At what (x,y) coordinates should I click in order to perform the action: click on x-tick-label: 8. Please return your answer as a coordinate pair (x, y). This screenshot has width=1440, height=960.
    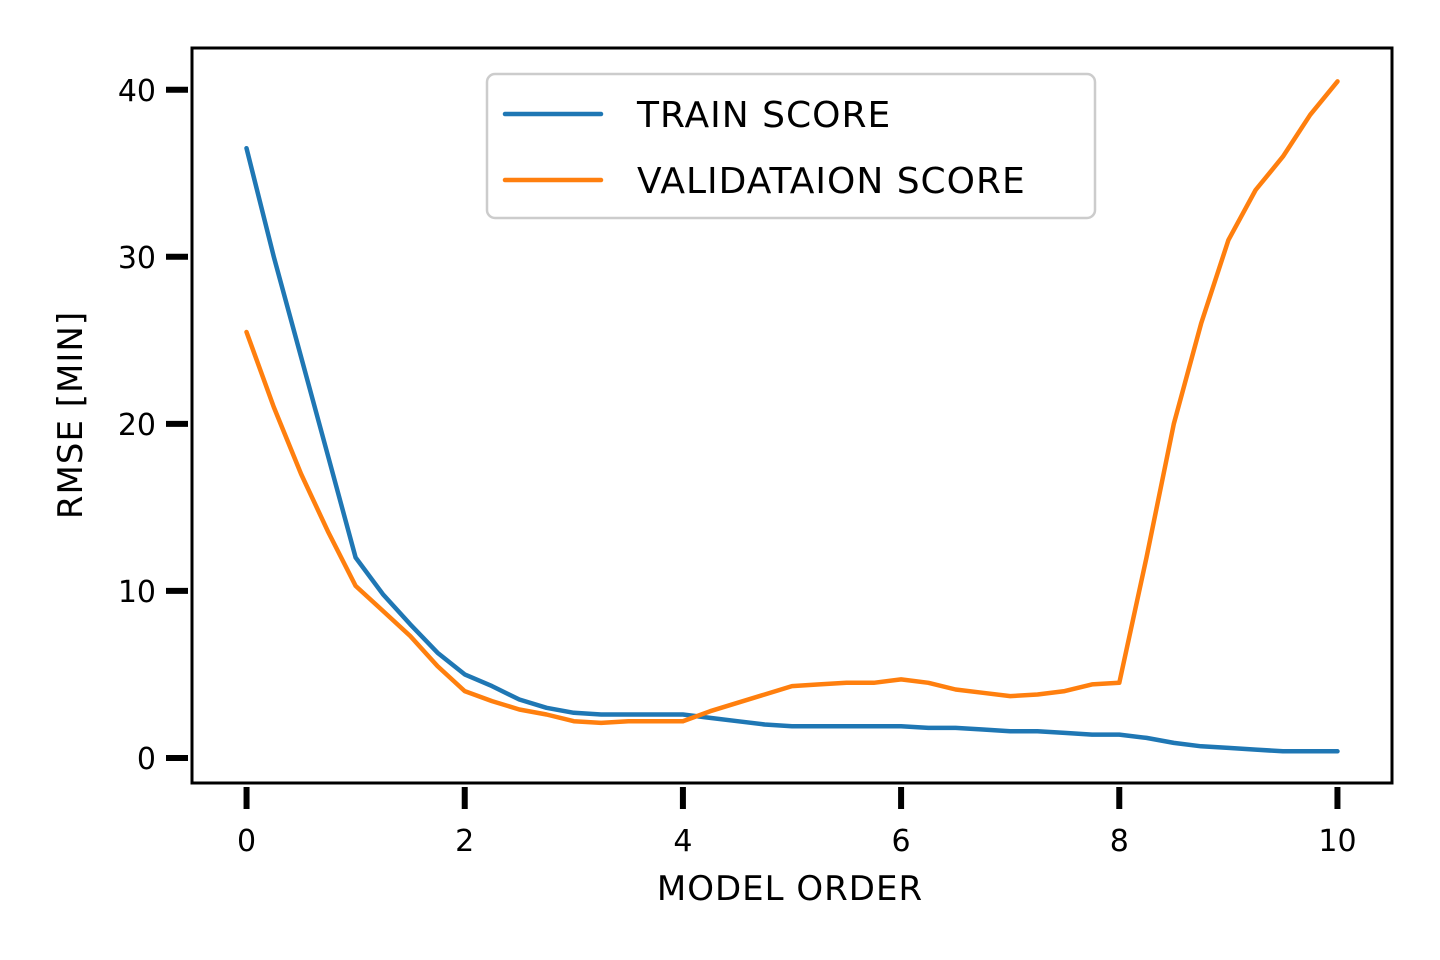
    Looking at the image, I should click on (1119, 841).